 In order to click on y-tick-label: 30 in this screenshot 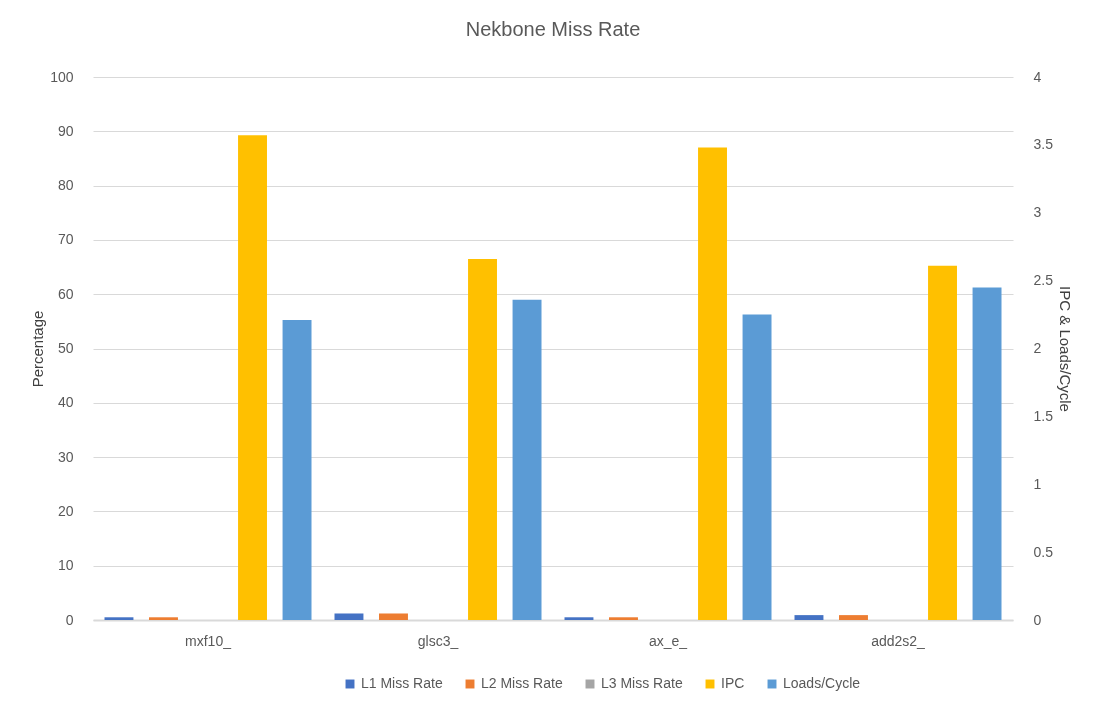, I will do `click(65, 456)`.